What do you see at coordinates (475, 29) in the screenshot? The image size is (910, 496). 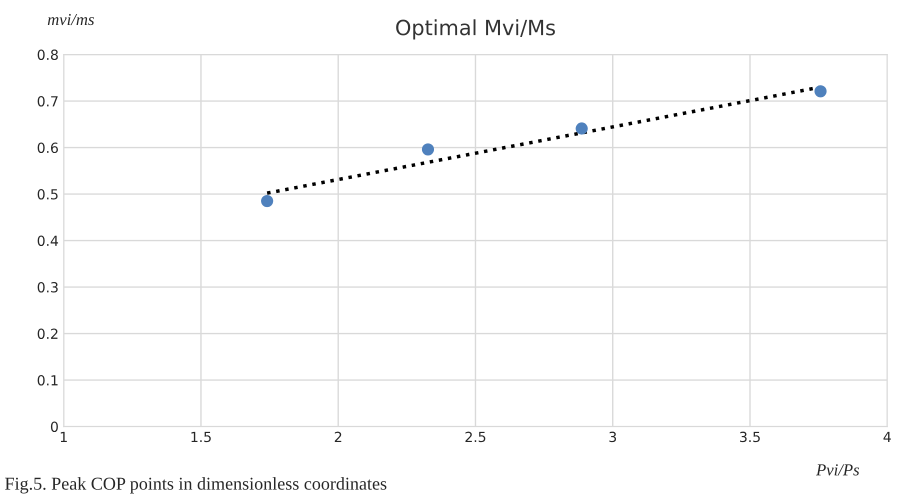 I see `chart-title: Optimal Mvi/Ms` at bounding box center [475, 29].